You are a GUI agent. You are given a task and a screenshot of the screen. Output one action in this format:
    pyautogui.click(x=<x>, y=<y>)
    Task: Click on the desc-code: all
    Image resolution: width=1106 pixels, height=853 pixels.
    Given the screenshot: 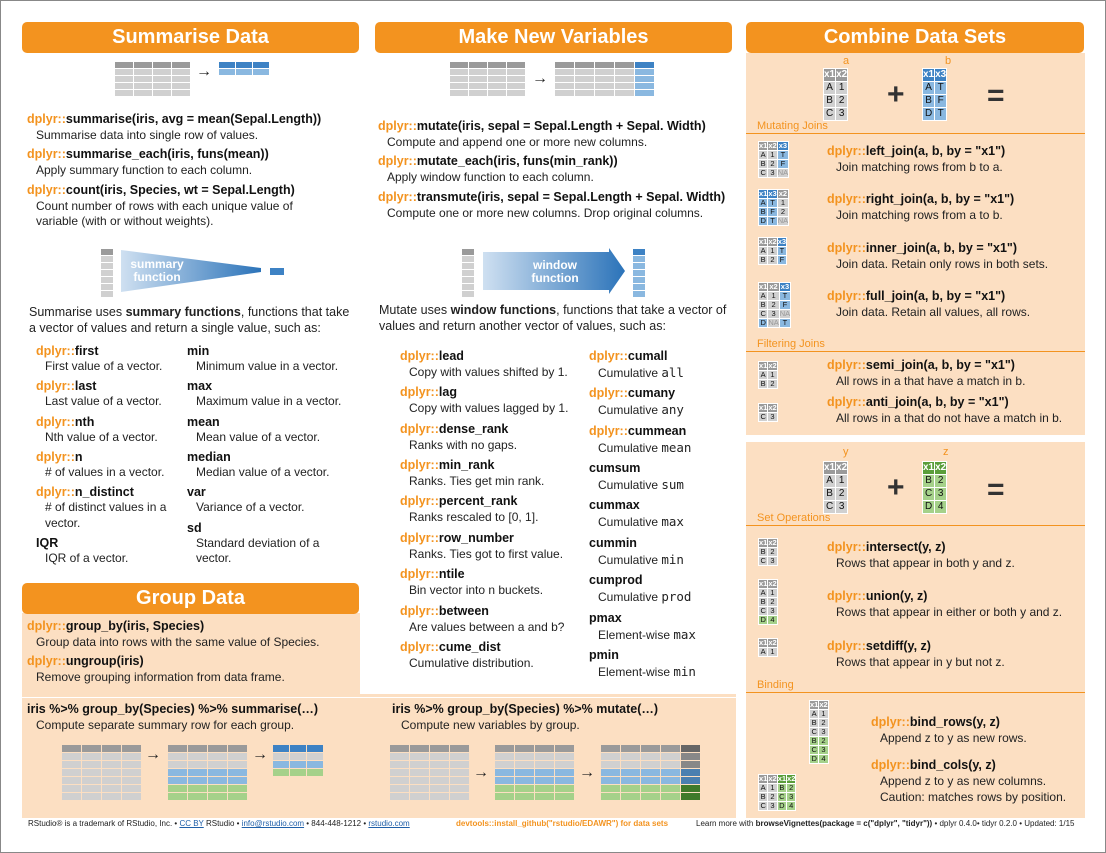 What is the action you would take?
    pyautogui.click(x=672, y=372)
    